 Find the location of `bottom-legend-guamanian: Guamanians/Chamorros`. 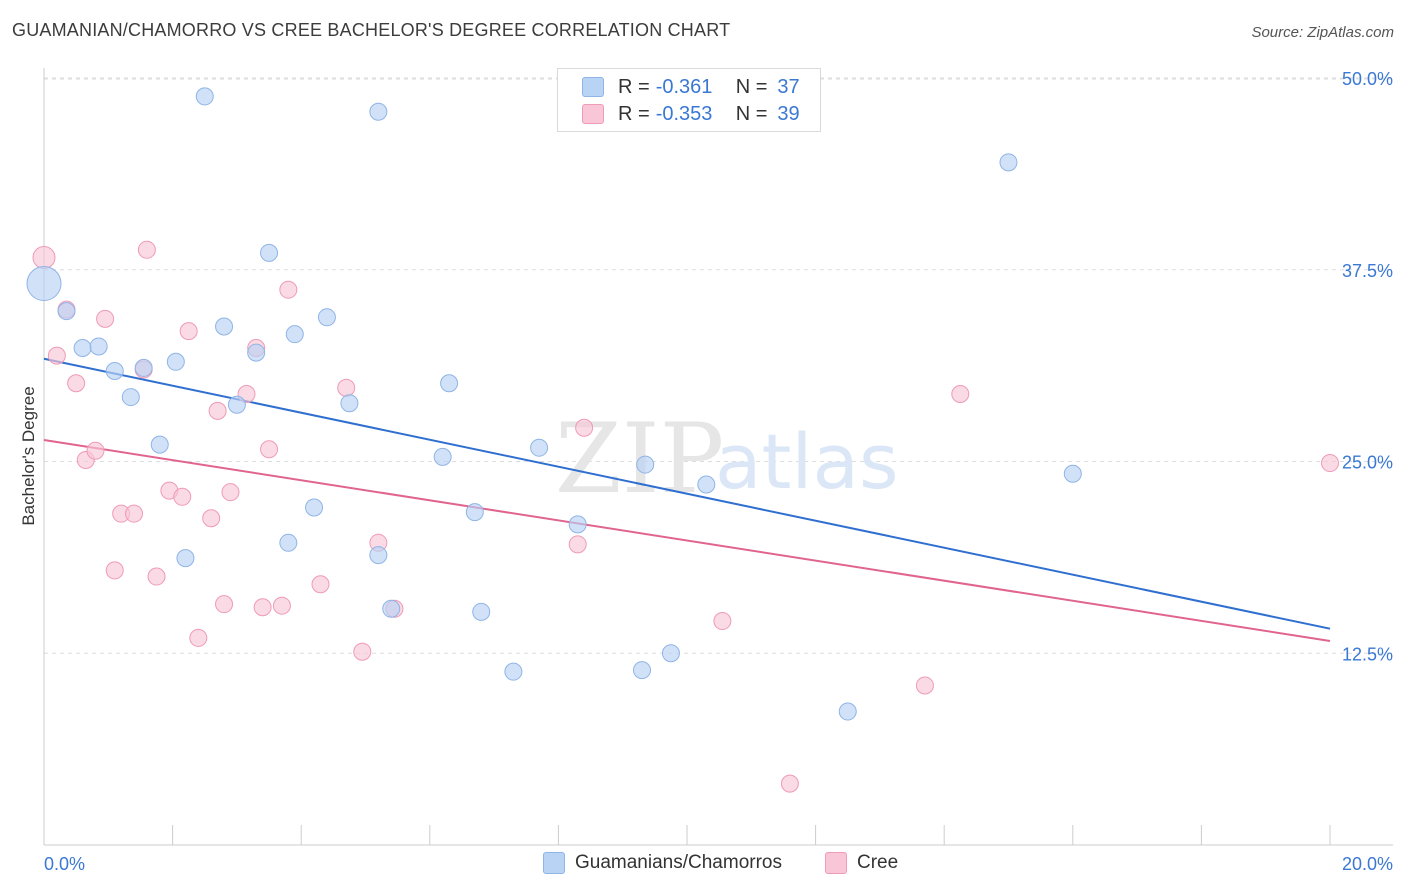

bottom-legend-guamanian: Guamanians/Chamorros is located at coordinates (662, 863).